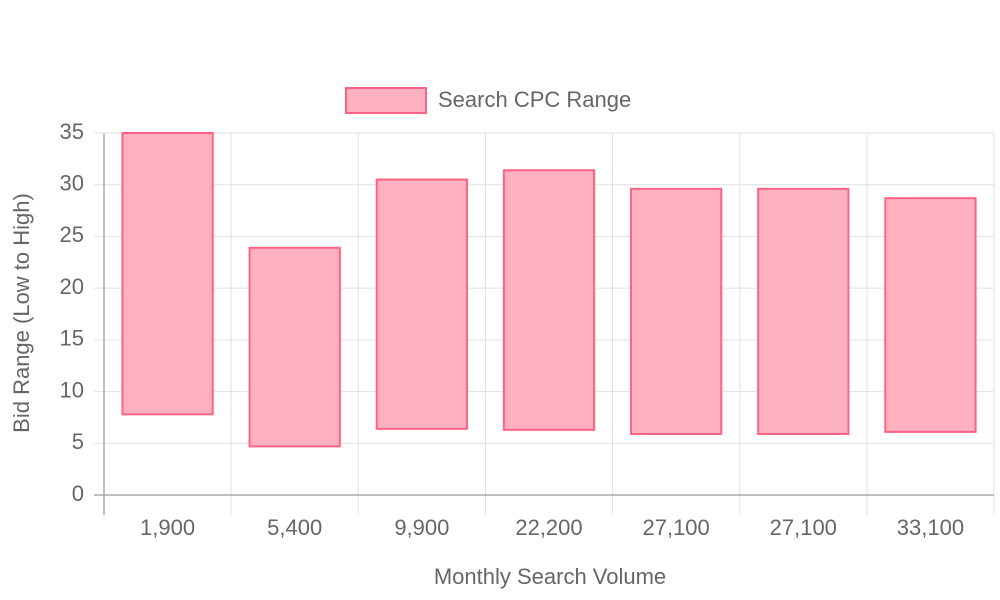 This screenshot has height=600, width=1000. What do you see at coordinates (294, 527) in the screenshot?
I see `x-tick-label: 5,400` at bounding box center [294, 527].